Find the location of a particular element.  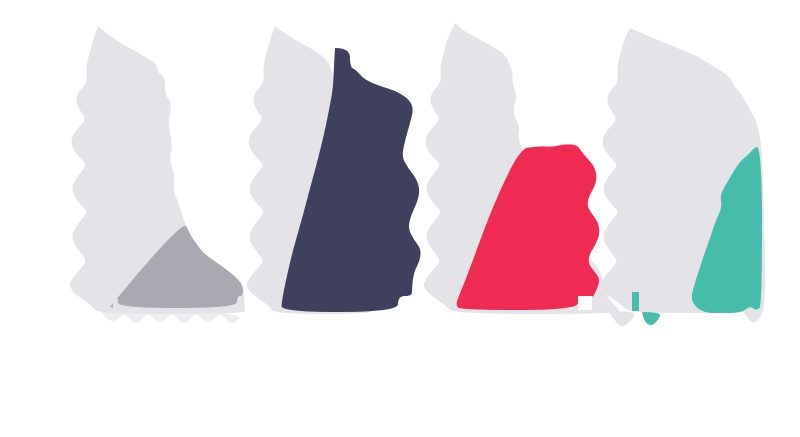

red-notch-white is located at coordinates (585, 303).